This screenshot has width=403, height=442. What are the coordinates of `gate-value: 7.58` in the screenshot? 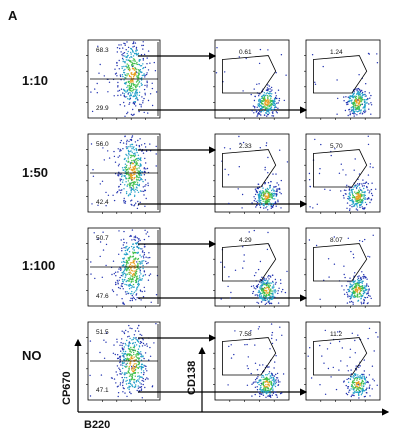 It's located at (245, 334).